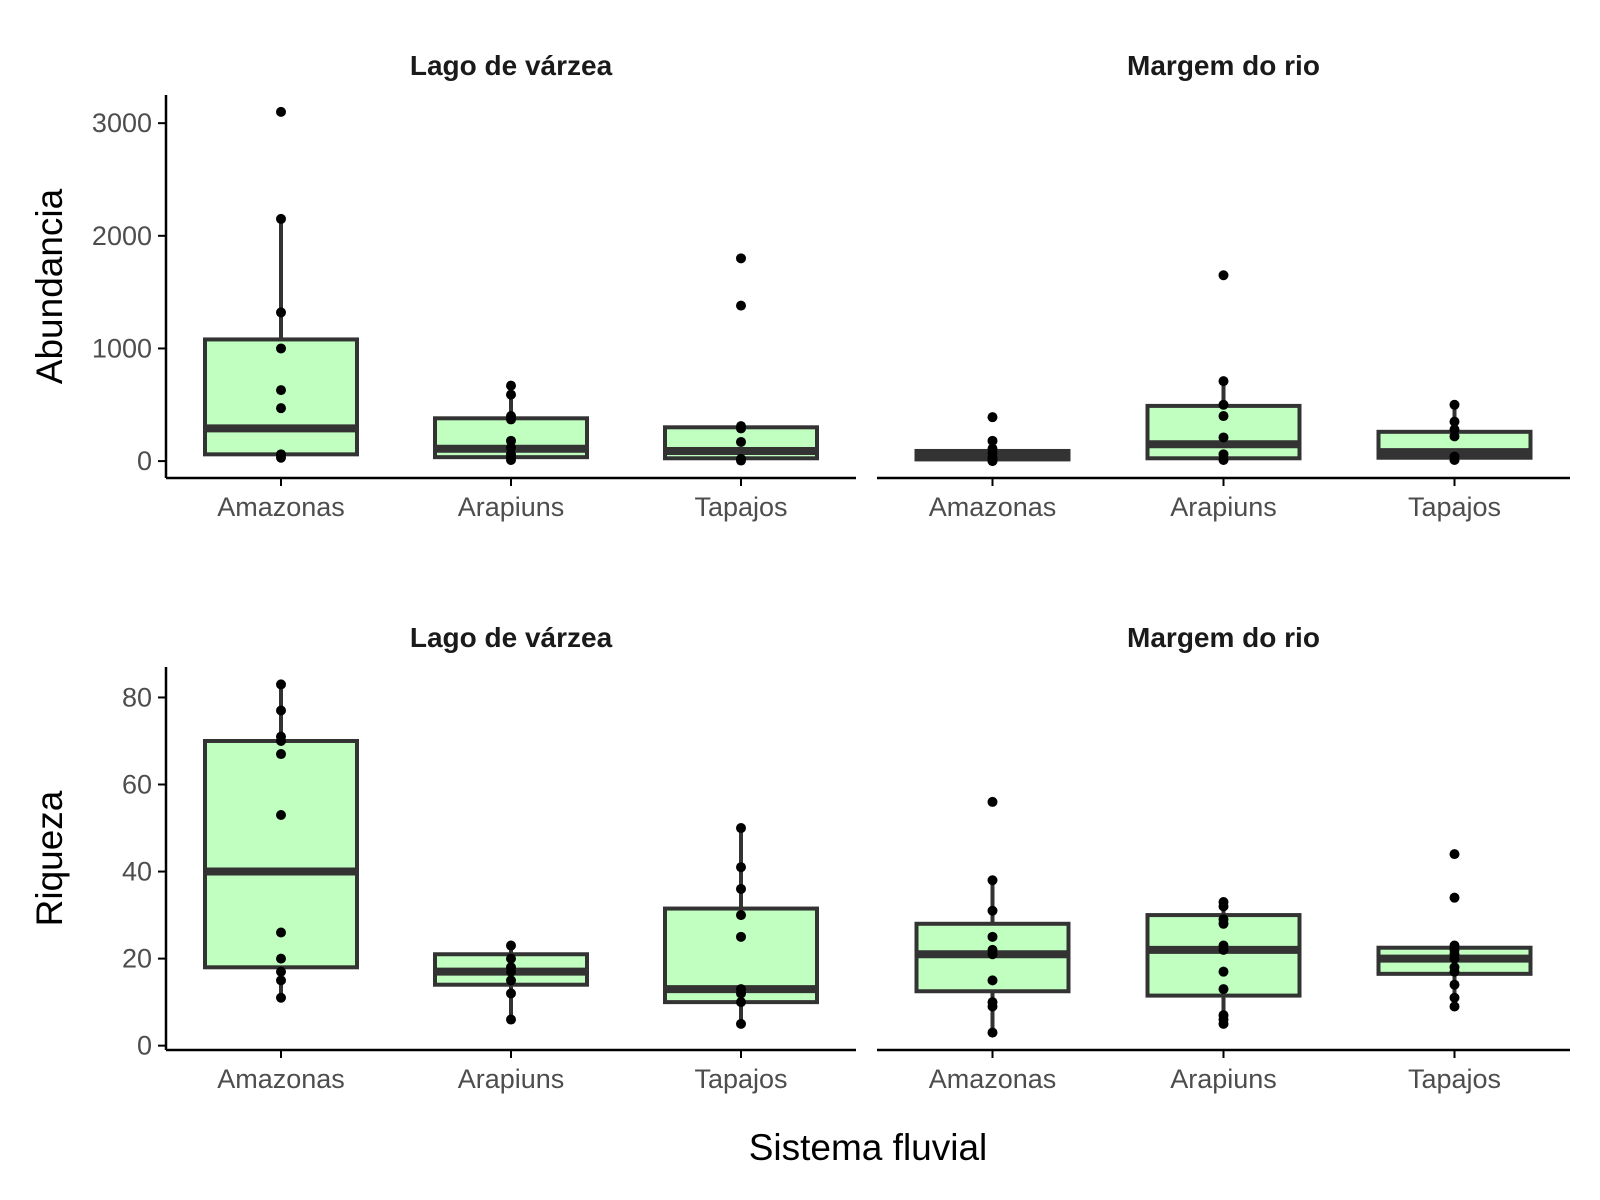 This screenshot has width=1600, height=1200. What do you see at coordinates (1223, 637) in the screenshot?
I see `facet-title: Margem do rio` at bounding box center [1223, 637].